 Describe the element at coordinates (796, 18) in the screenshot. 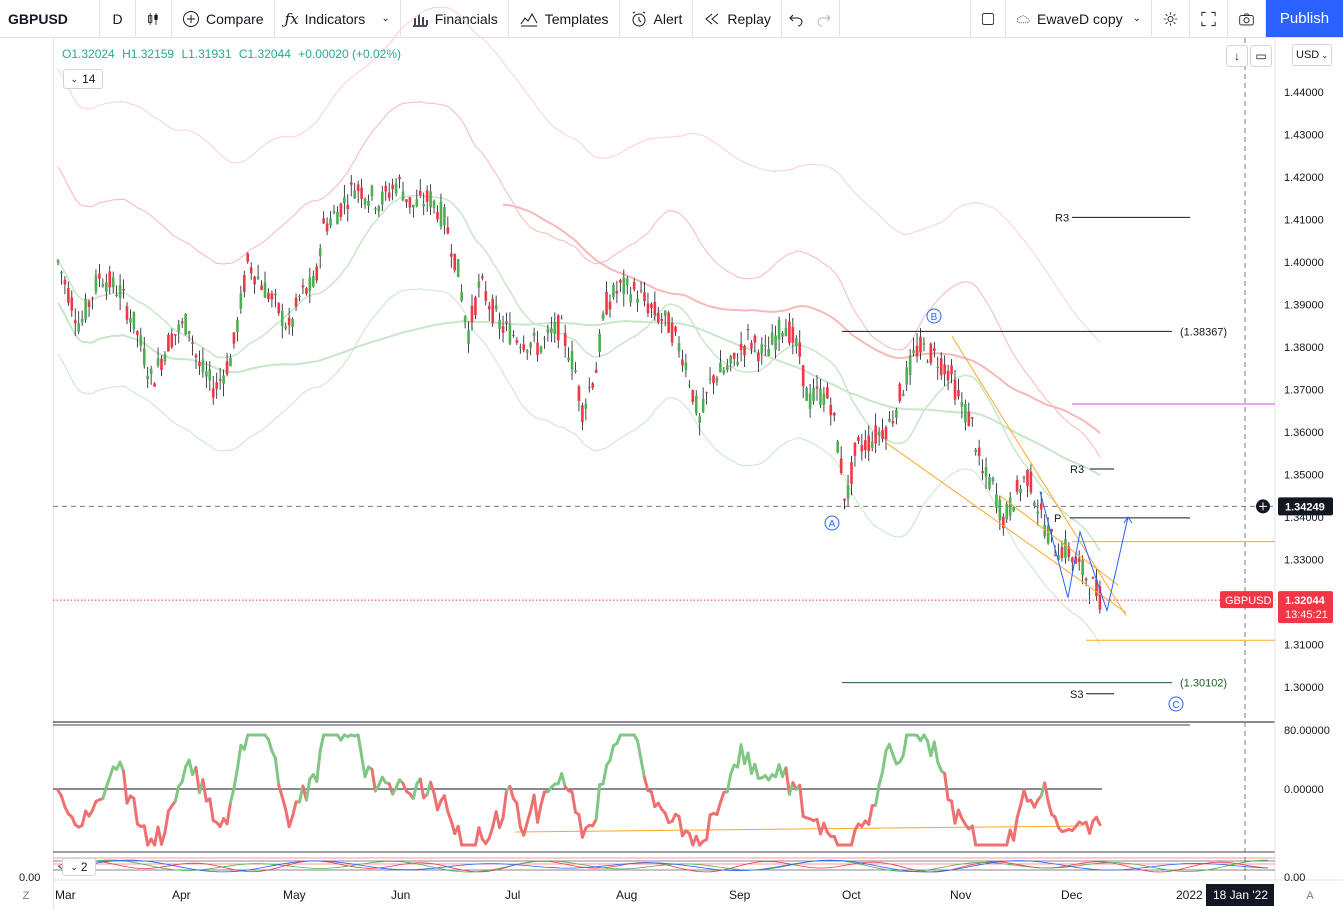

I see `undo-button` at that location.